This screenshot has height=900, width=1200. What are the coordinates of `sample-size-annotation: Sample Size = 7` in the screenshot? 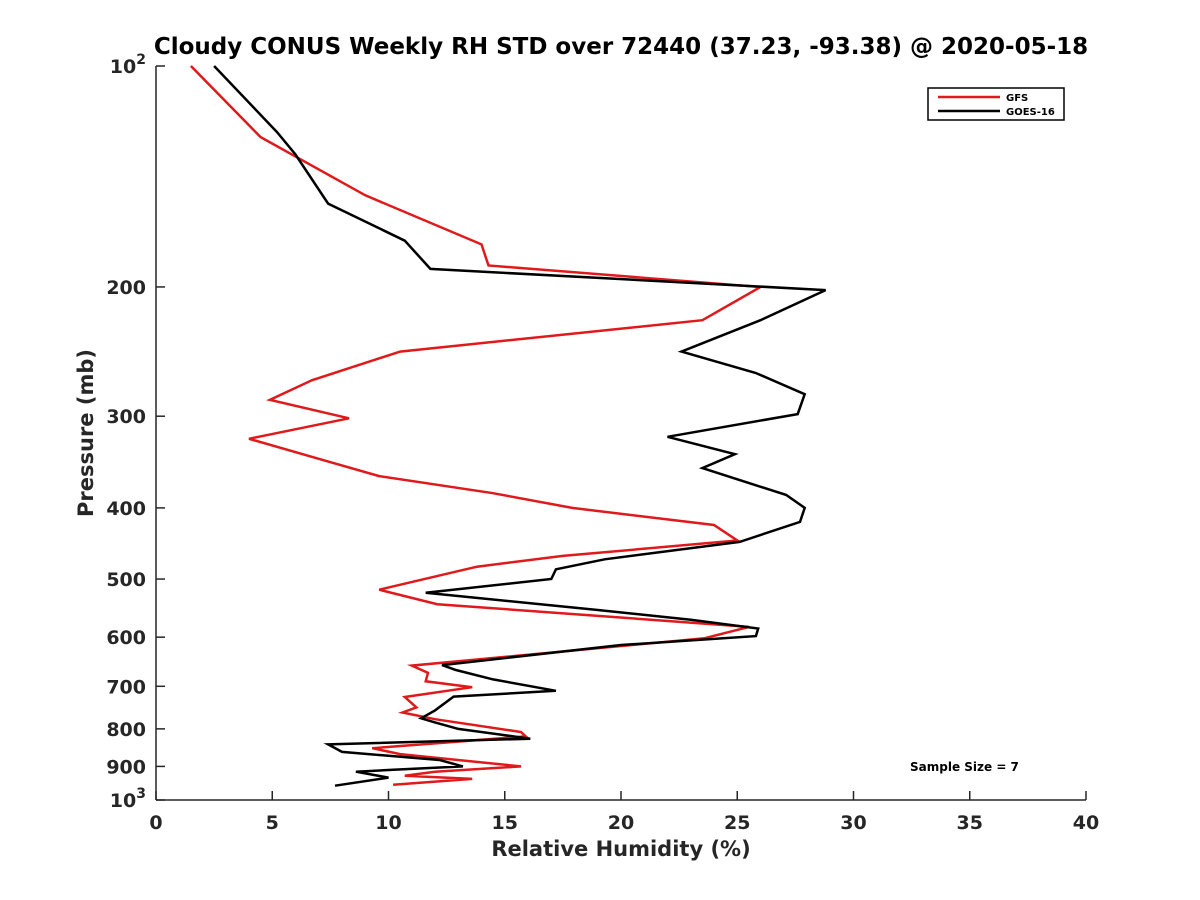 It's located at (964, 767).